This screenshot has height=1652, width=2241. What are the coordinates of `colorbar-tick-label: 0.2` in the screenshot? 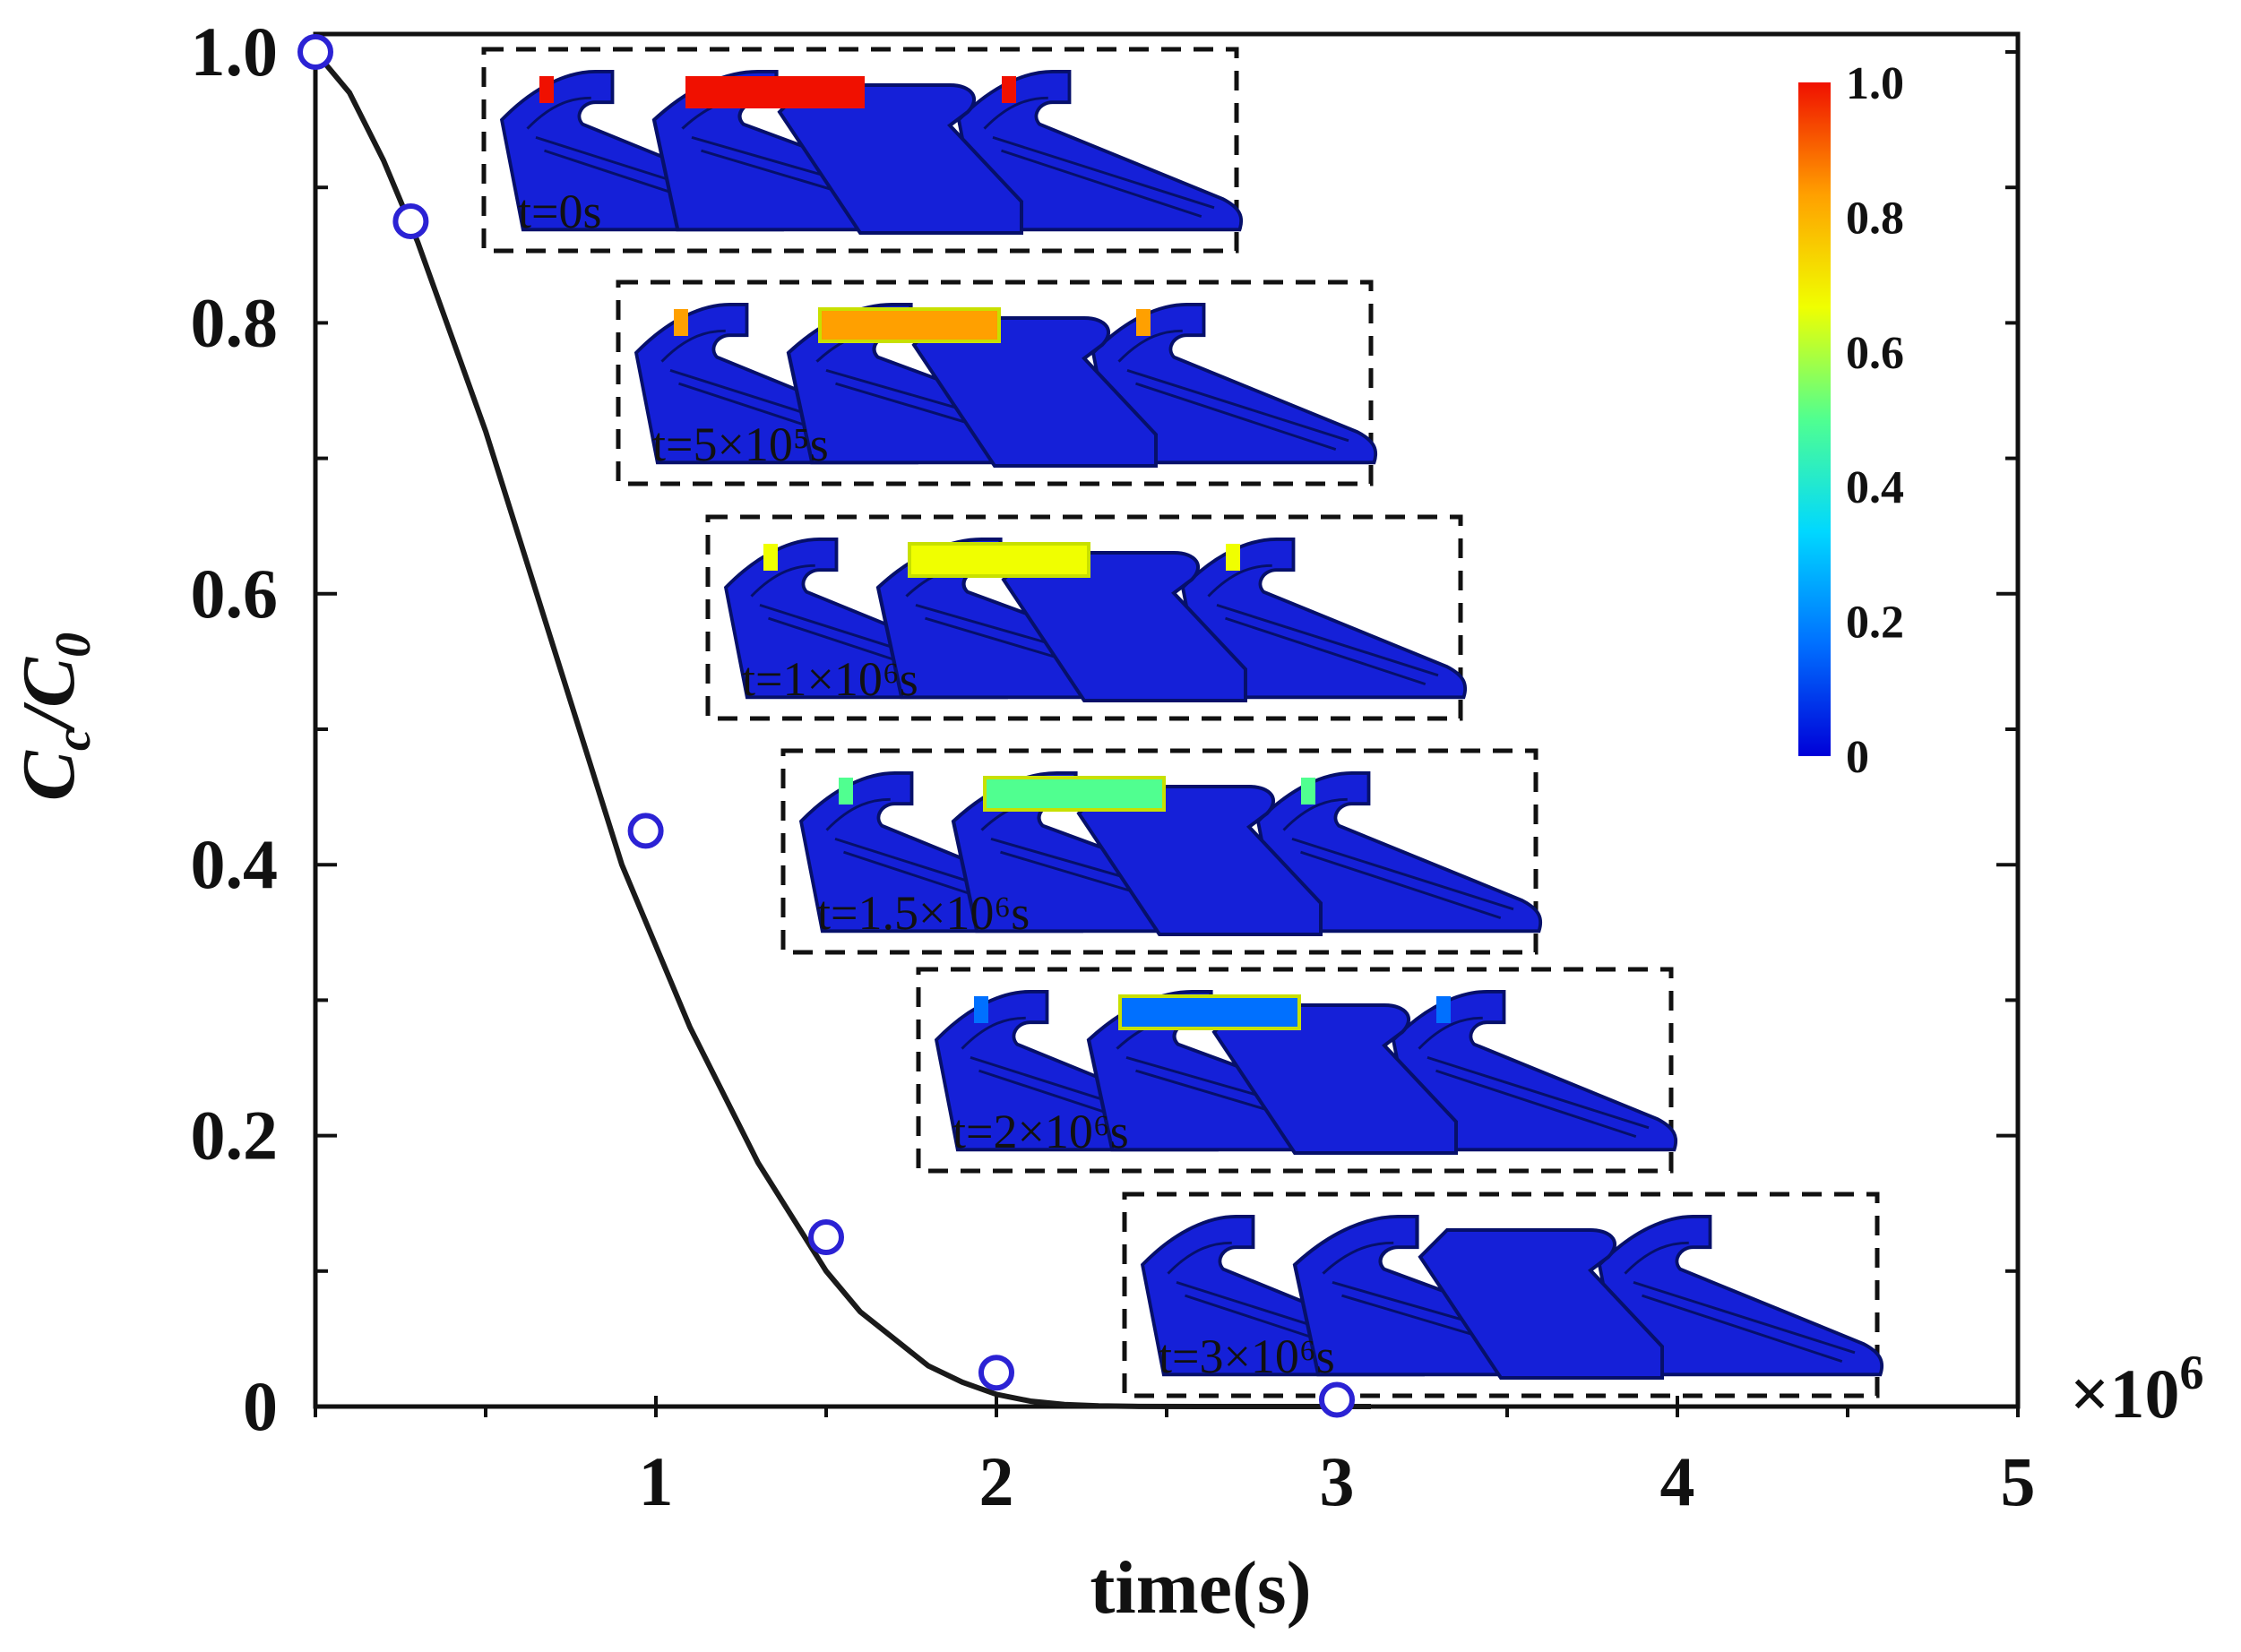 It's located at (1875, 624).